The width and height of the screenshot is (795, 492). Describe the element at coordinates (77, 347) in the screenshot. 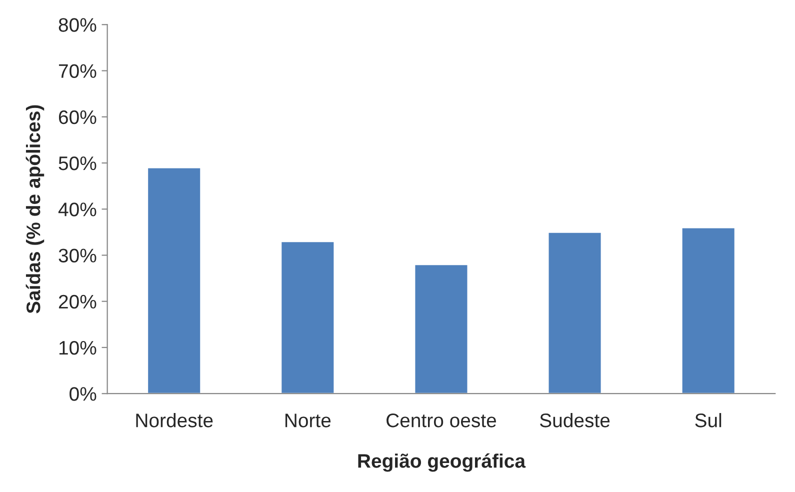

I see `y-tick-label: 10%` at that location.